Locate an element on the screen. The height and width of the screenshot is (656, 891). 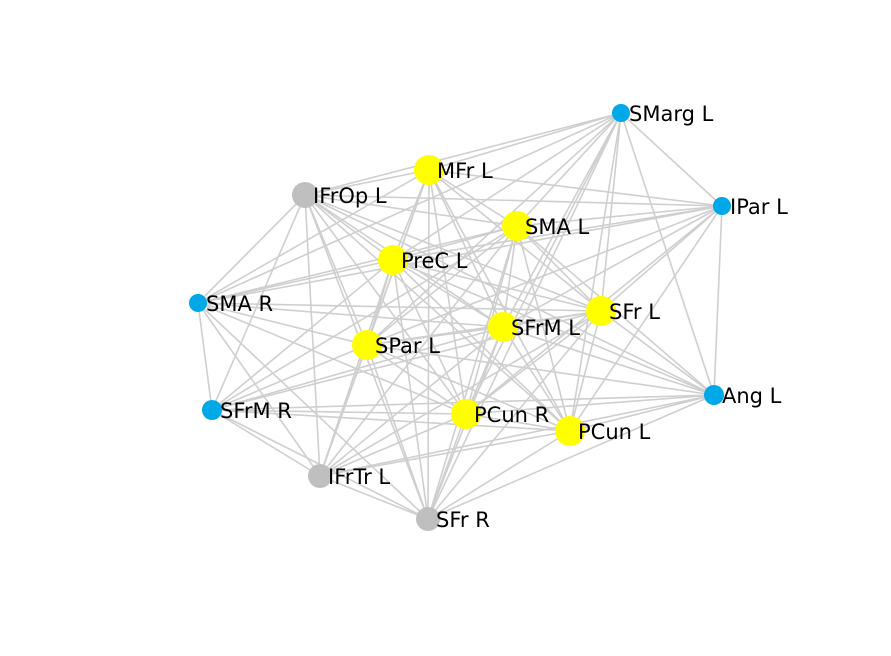
edge-sma-l-sfrm-l is located at coordinates (510, 276).